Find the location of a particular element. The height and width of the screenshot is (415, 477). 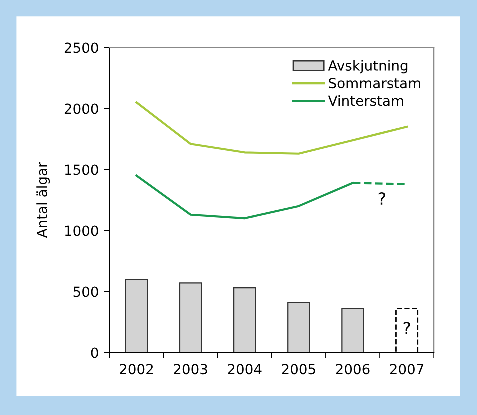

legend-label: Vinterstam is located at coordinates (366, 100).